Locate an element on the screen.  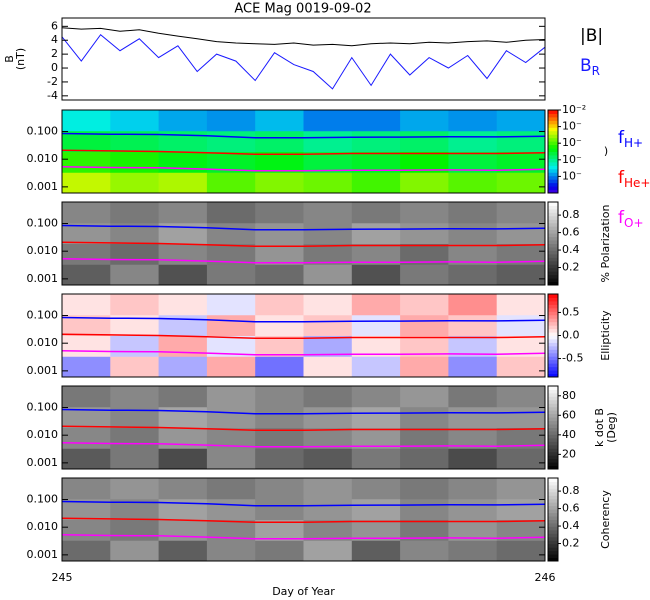
y-tick-label: -4 is located at coordinates (52, 95).